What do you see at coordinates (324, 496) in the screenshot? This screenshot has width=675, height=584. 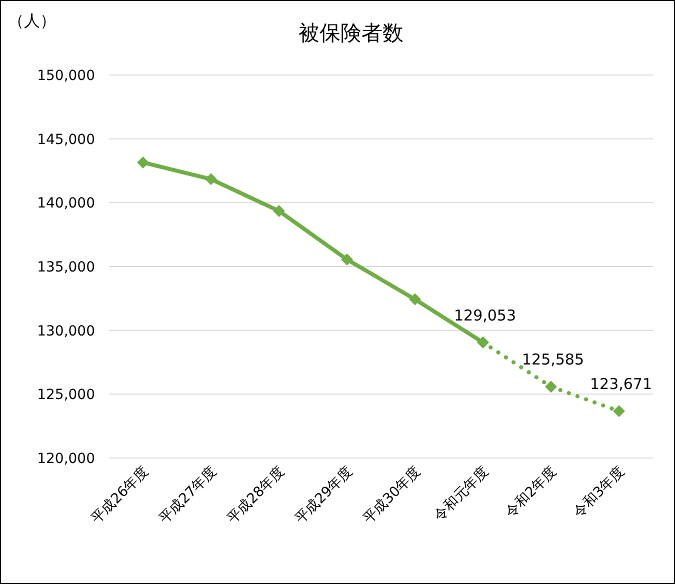 I see `x-tick-label: 平成29年度` at bounding box center [324, 496].